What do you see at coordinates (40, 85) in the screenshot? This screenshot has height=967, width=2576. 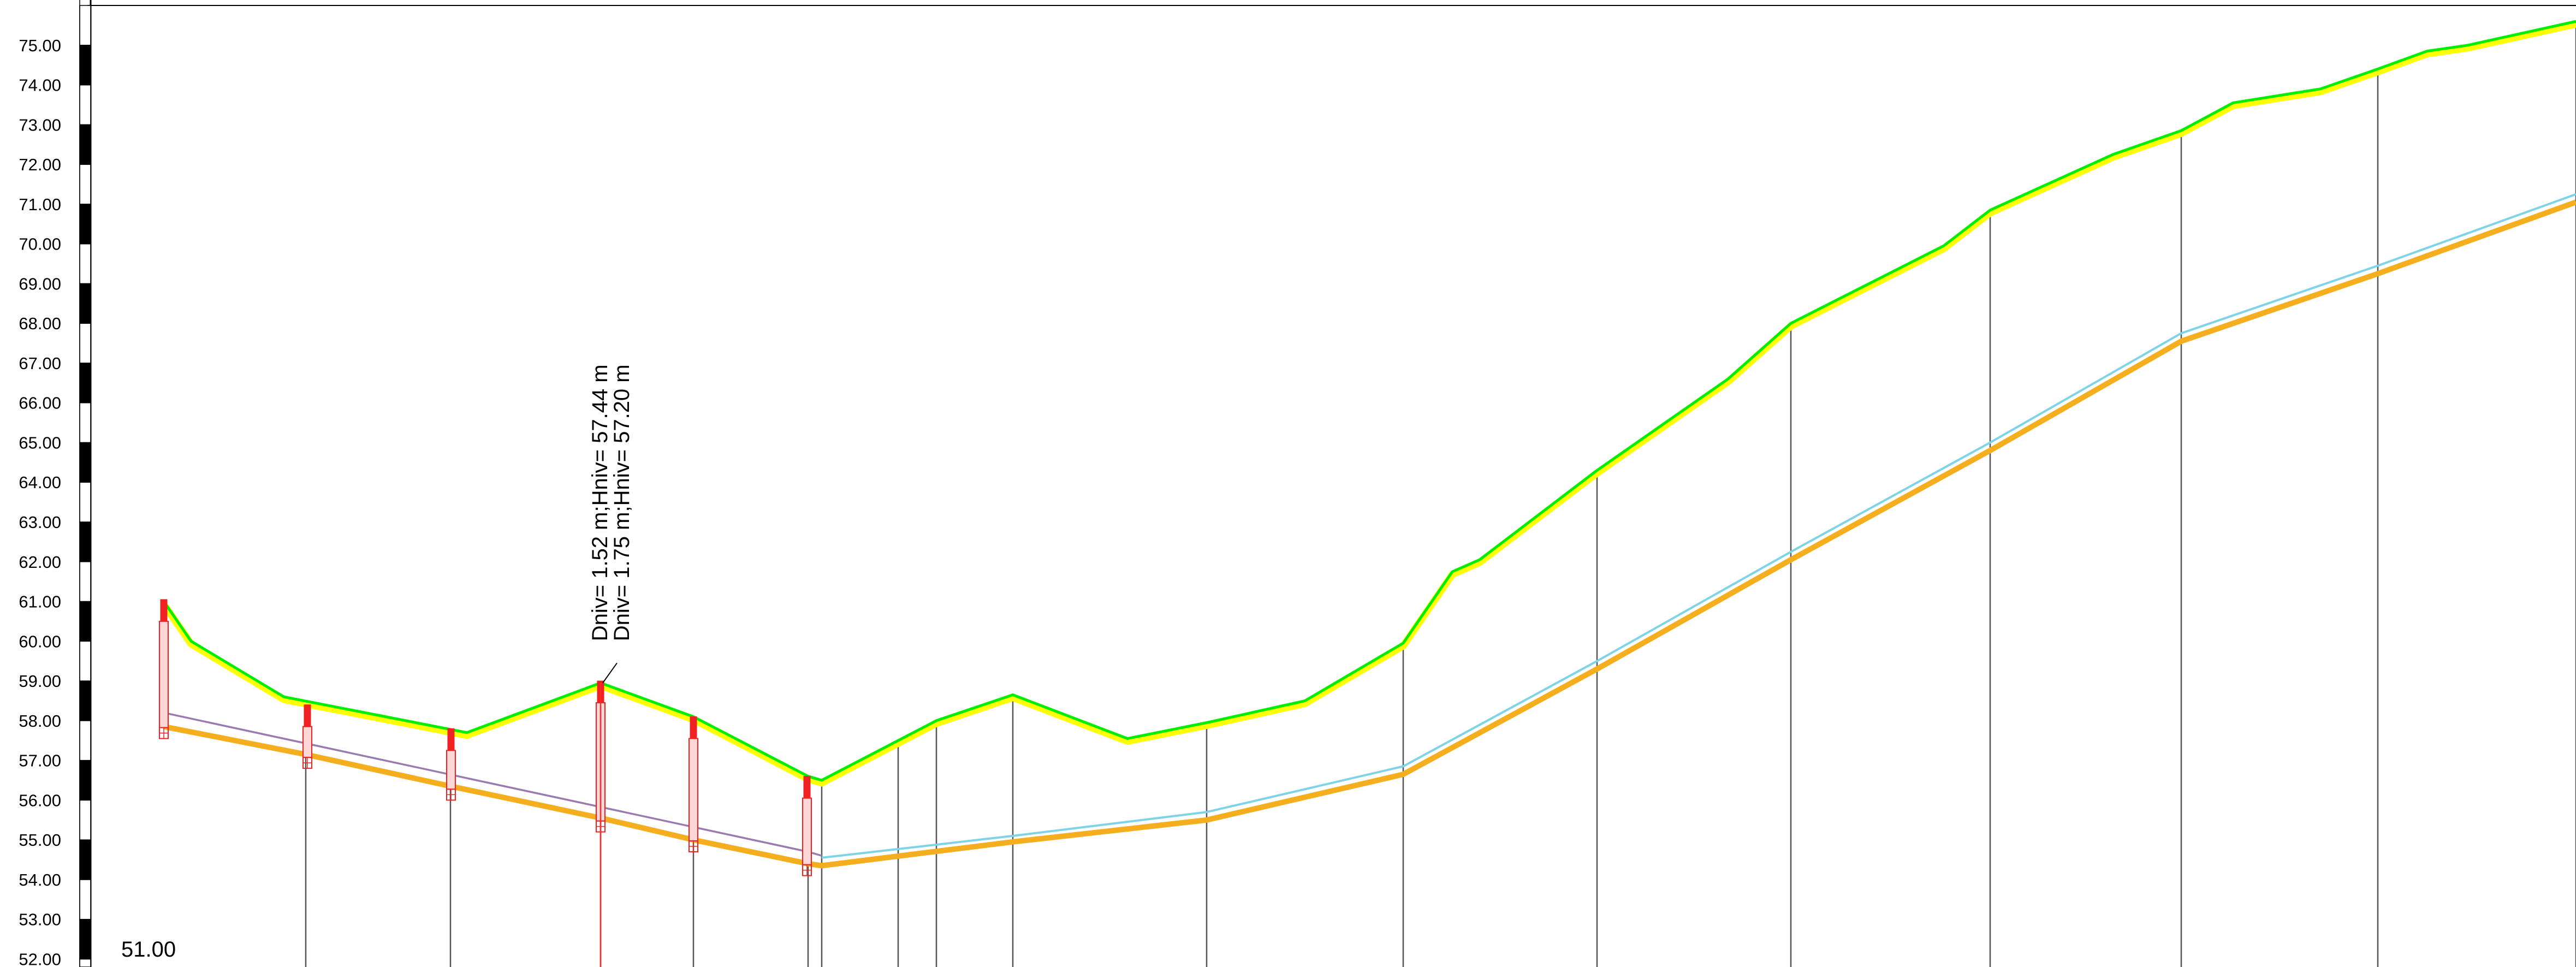 I see `y-tick-label: 74.00` at bounding box center [40, 85].